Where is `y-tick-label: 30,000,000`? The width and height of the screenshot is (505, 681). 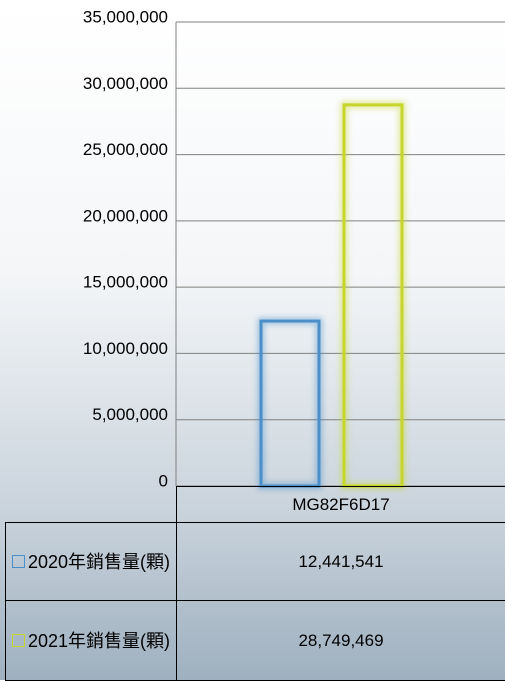
y-tick-label: 30,000,000 is located at coordinates (125, 83).